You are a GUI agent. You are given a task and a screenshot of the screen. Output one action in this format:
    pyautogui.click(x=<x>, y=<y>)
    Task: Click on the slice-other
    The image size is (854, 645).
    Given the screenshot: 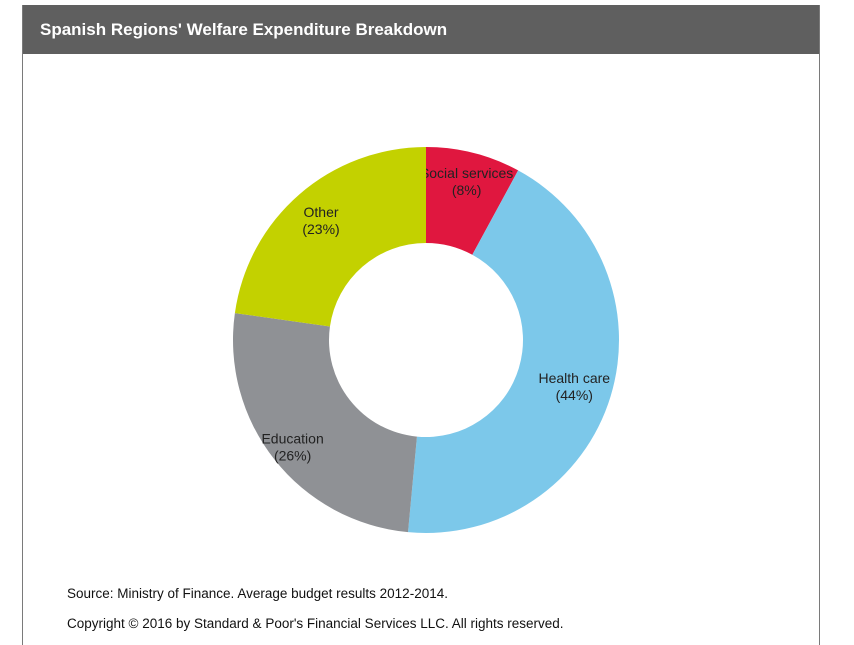 What is the action you would take?
    pyautogui.click(x=330, y=237)
    